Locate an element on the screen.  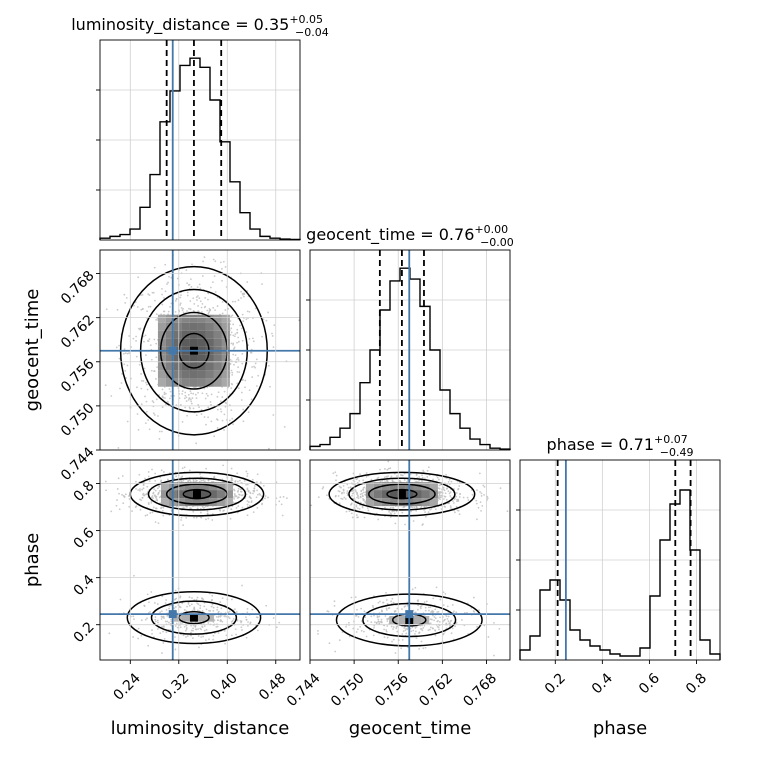
y-tick-label: 0.6 is located at coordinates (84, 538).